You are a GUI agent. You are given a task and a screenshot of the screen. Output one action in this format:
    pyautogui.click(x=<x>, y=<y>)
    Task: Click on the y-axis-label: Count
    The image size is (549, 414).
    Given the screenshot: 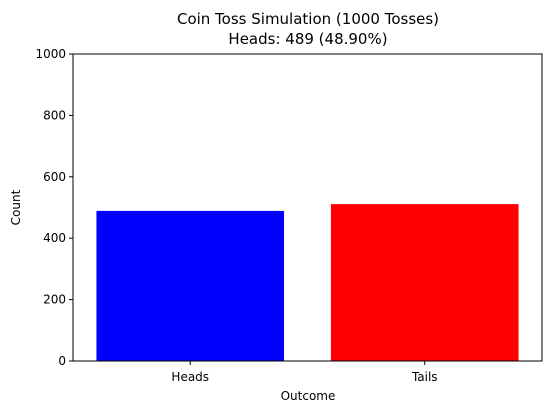 What is the action you would take?
    pyautogui.click(x=16, y=207)
    